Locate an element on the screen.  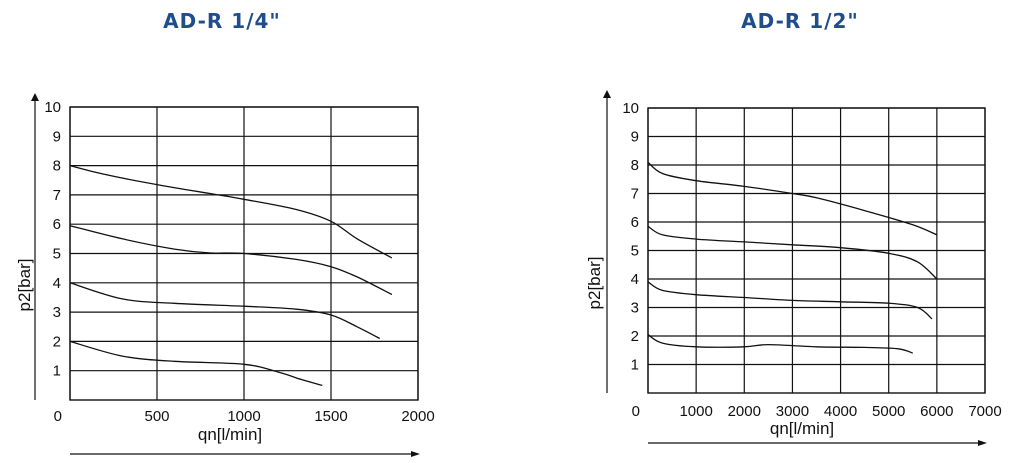
x-tick-label: 1500 is located at coordinates (330, 416).